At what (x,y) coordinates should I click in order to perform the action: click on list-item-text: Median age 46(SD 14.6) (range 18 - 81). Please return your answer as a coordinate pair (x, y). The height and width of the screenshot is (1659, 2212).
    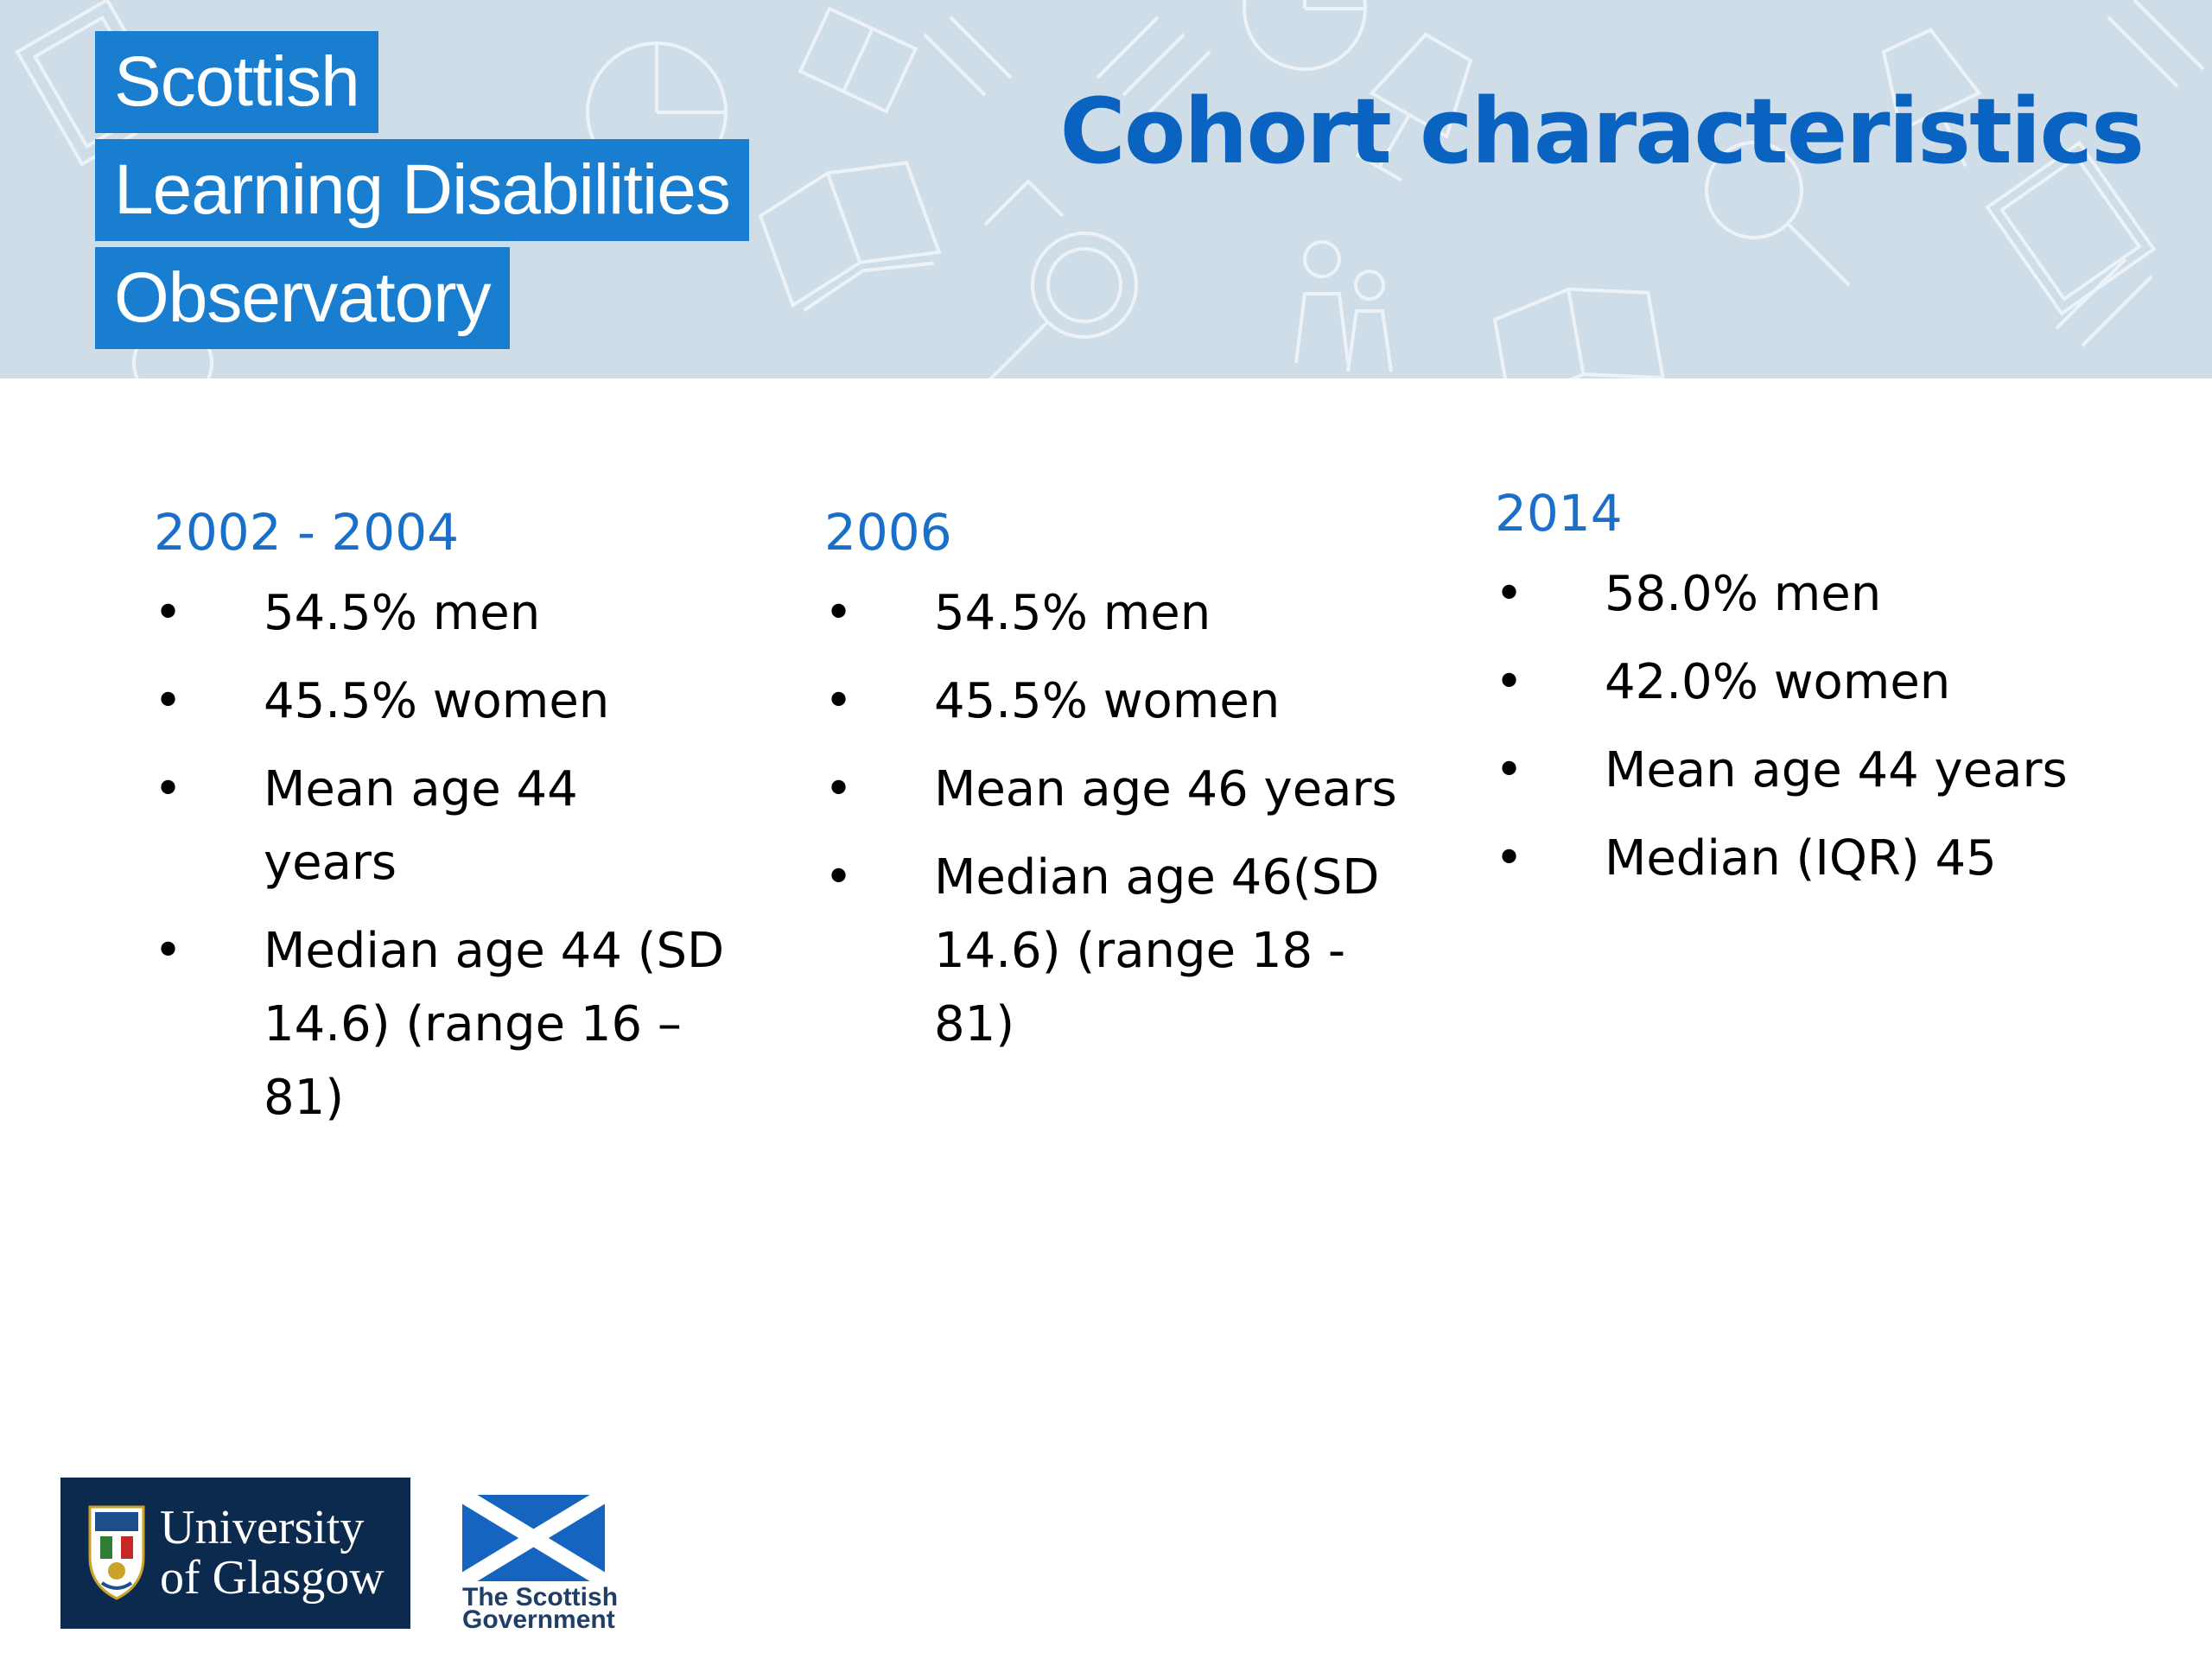
    Looking at the image, I should click on (1157, 950).